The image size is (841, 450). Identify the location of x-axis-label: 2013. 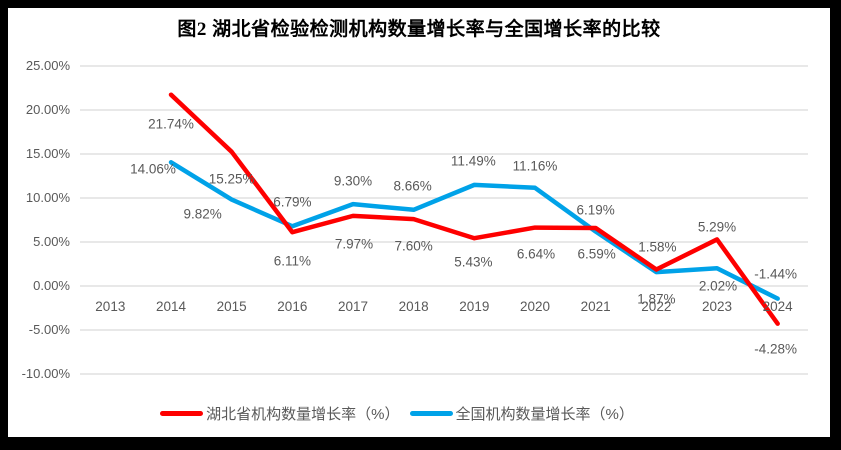
(110, 306).